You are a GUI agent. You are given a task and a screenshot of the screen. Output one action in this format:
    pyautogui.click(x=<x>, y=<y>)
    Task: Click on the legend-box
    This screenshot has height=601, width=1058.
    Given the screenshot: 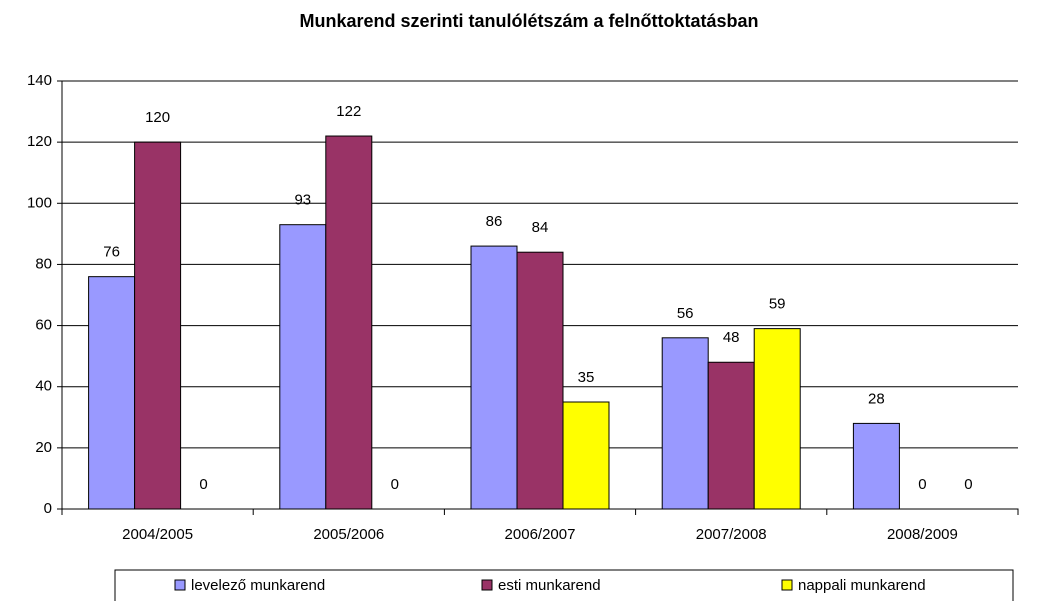 What is the action you would take?
    pyautogui.click(x=564, y=585)
    